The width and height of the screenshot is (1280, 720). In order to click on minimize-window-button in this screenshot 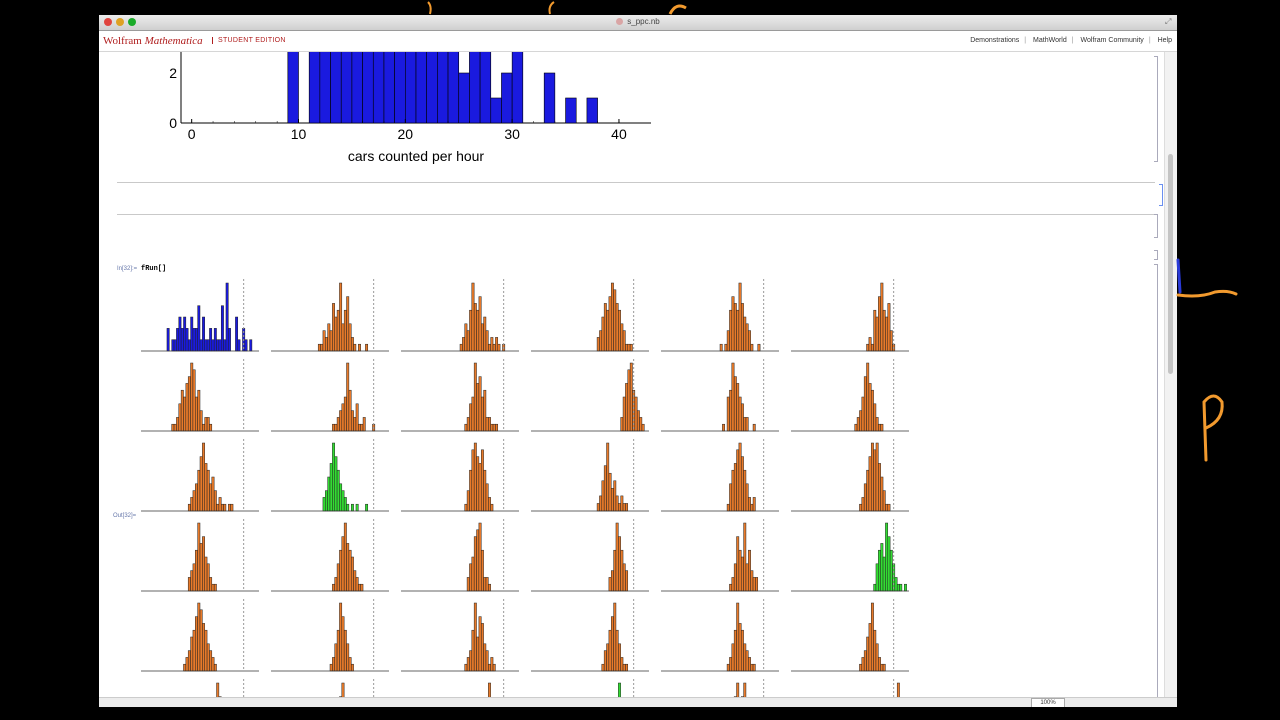, I will do `click(120, 22)`.